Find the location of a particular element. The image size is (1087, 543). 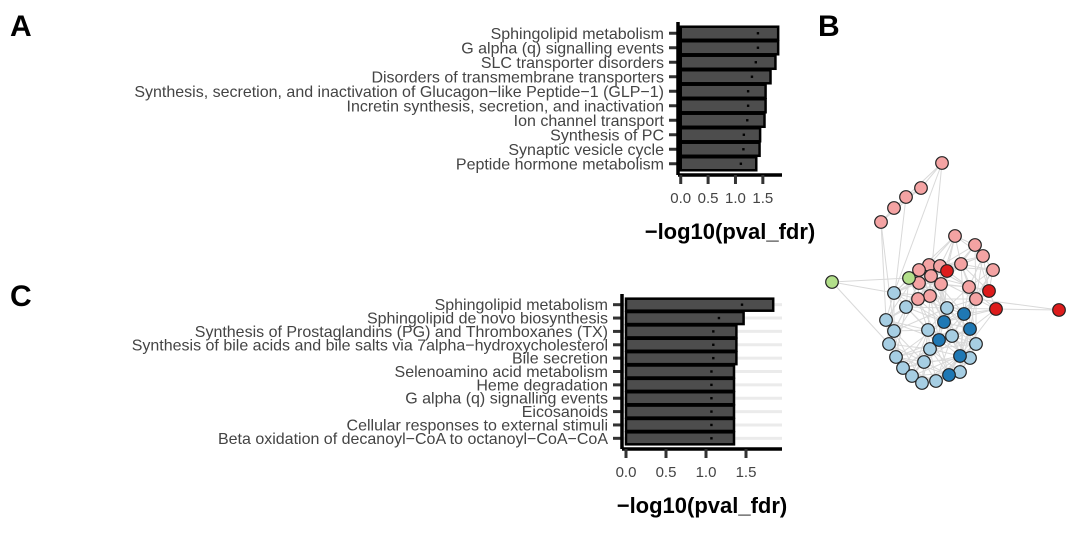

x-axis-title-c: −log10(pval_fdr) is located at coordinates (702, 505).